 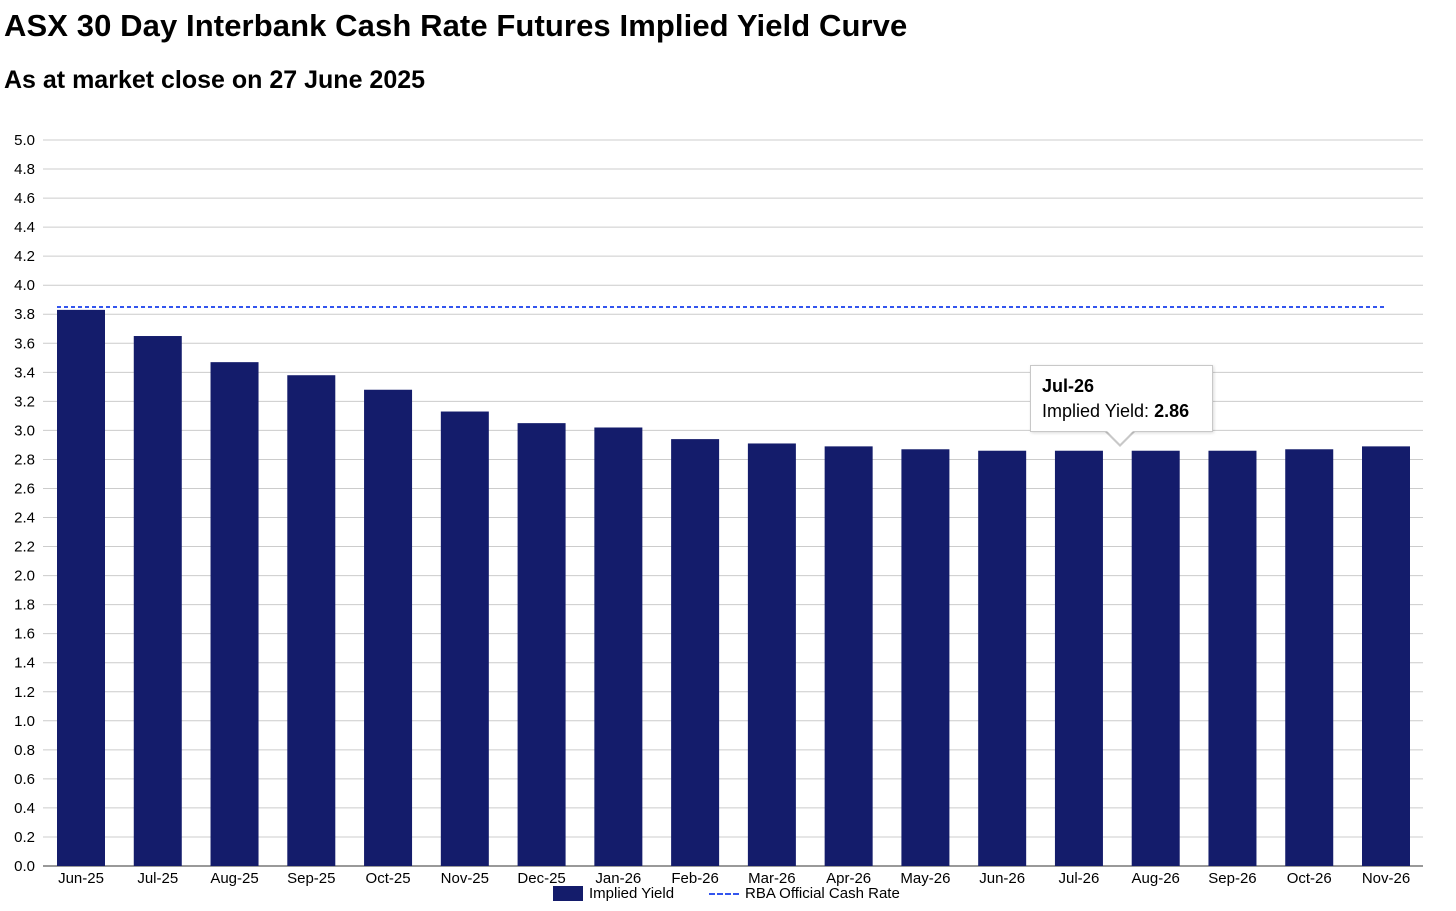 I want to click on y-tick-label: 0.0, so click(x=24, y=866).